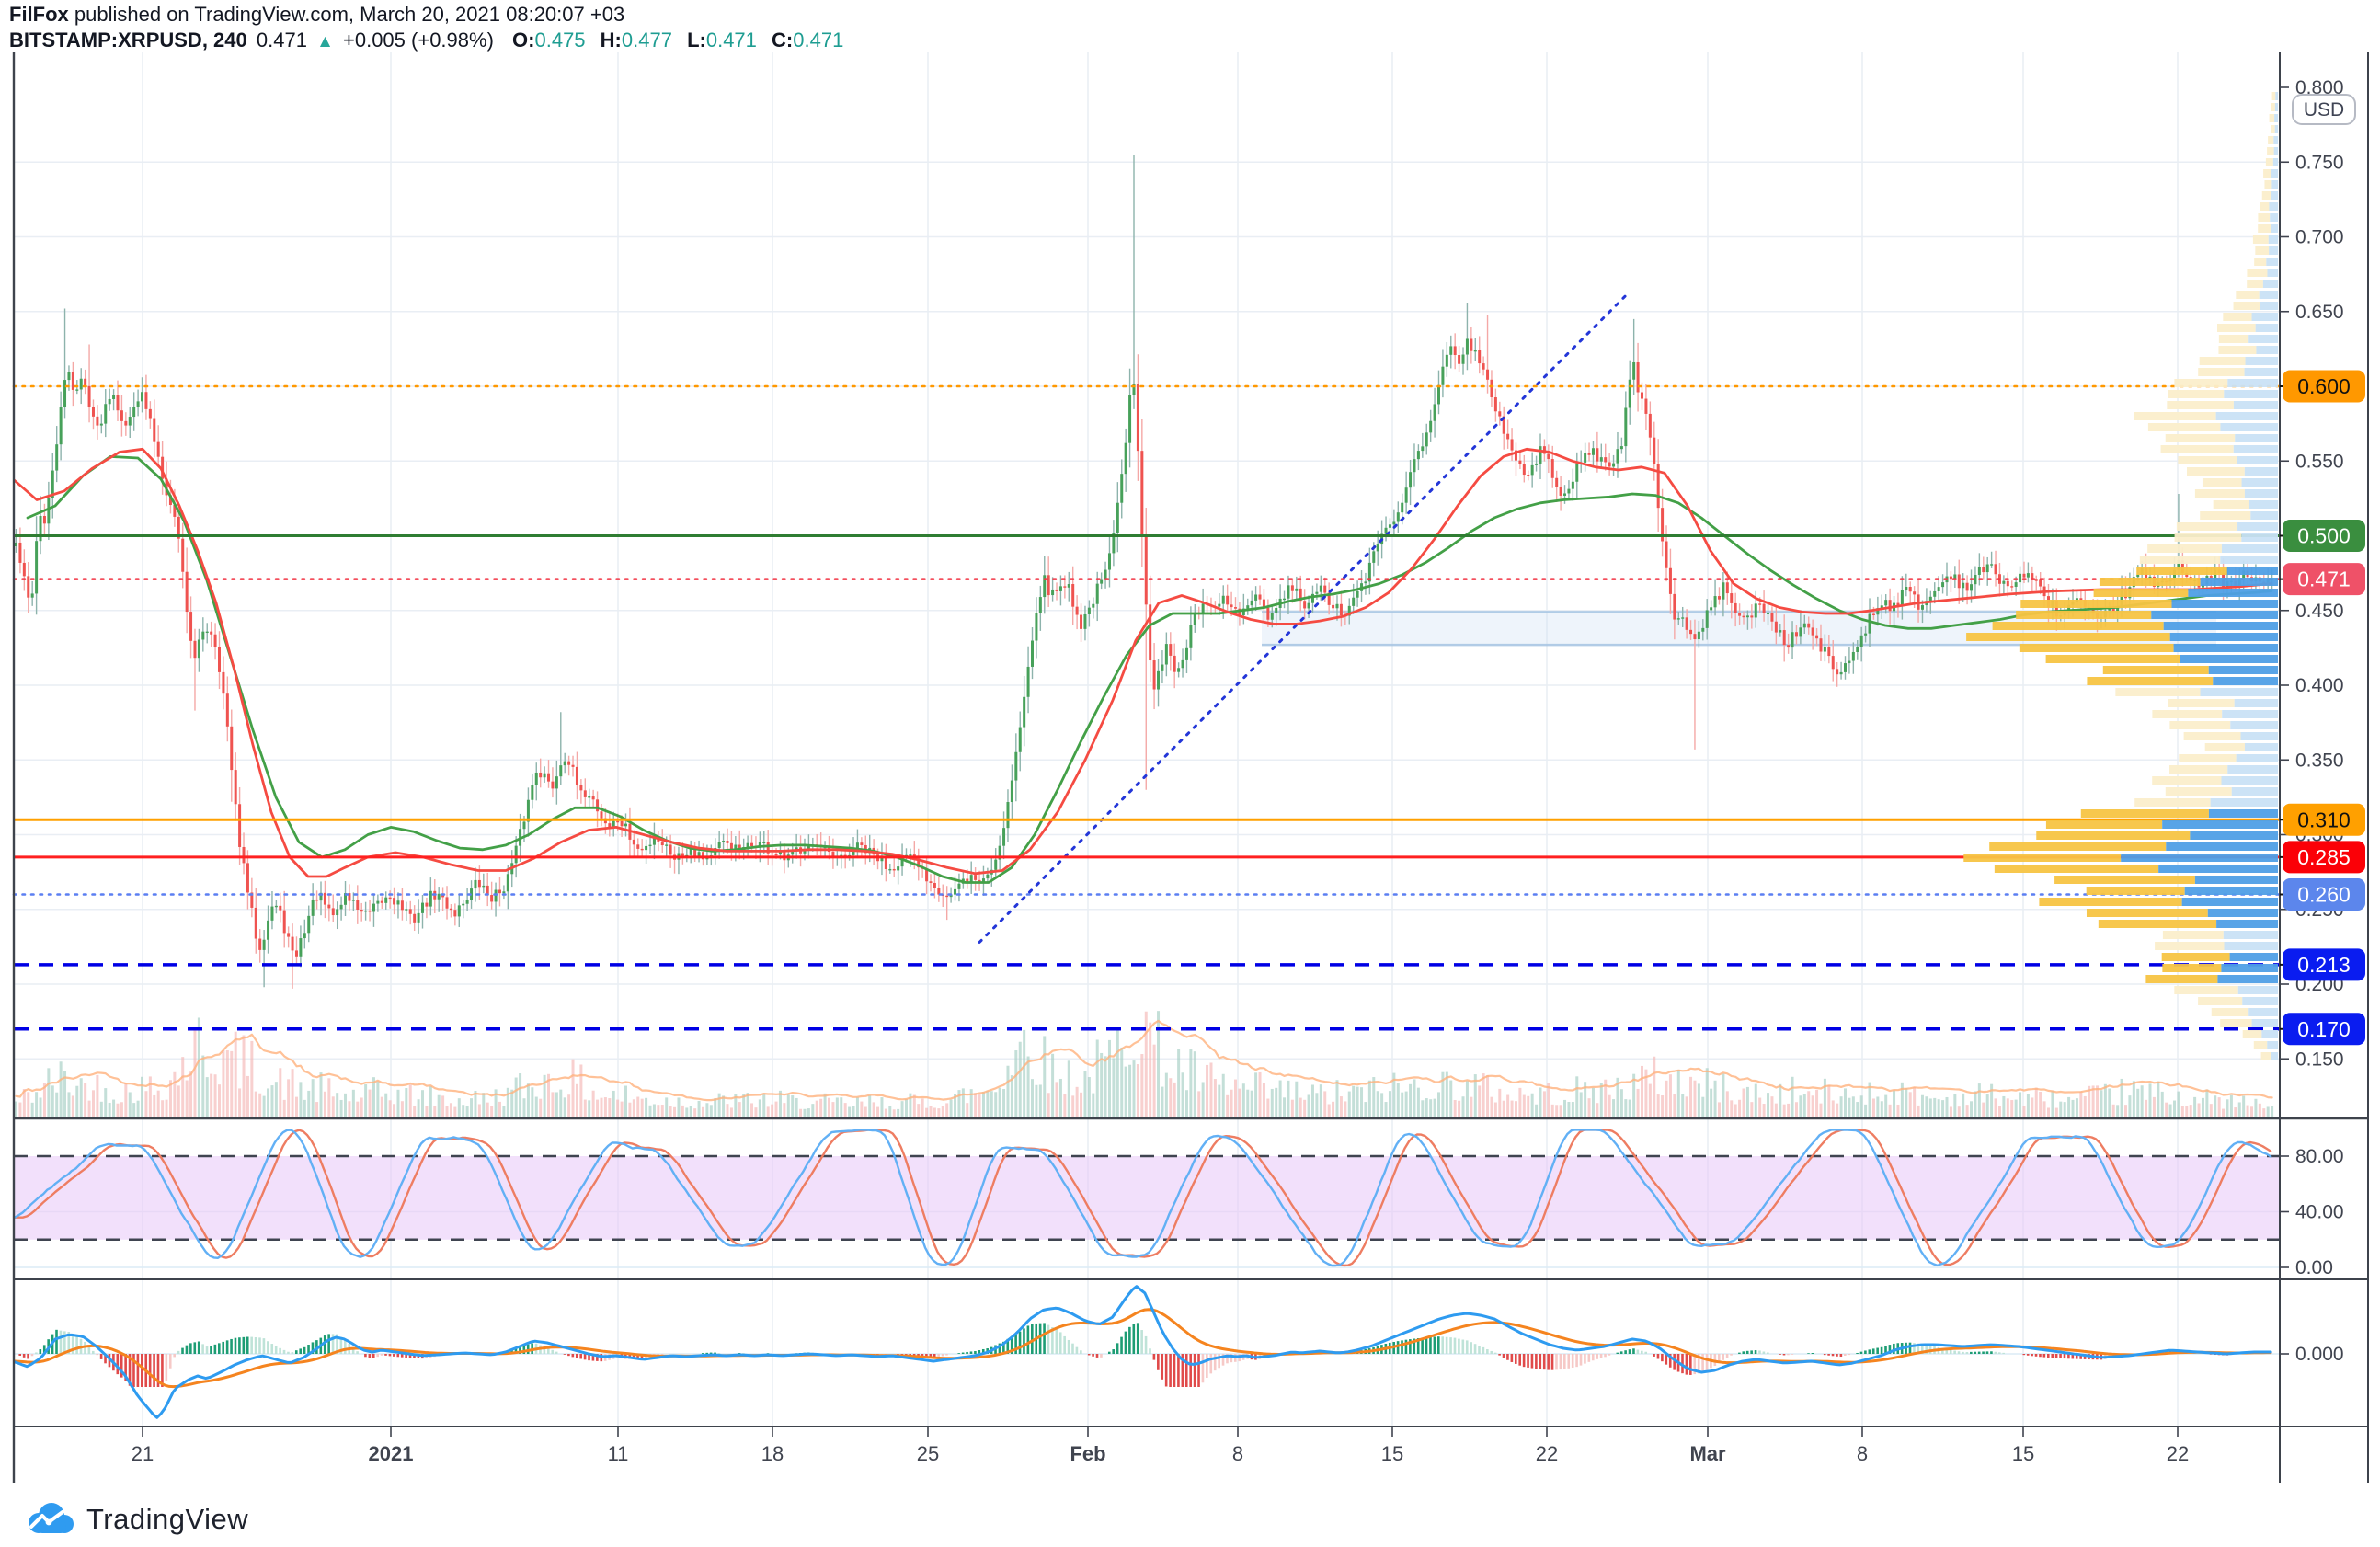 The image size is (2380, 1547). Describe the element at coordinates (1304, 618) in the screenshot. I see `trendline` at that location.